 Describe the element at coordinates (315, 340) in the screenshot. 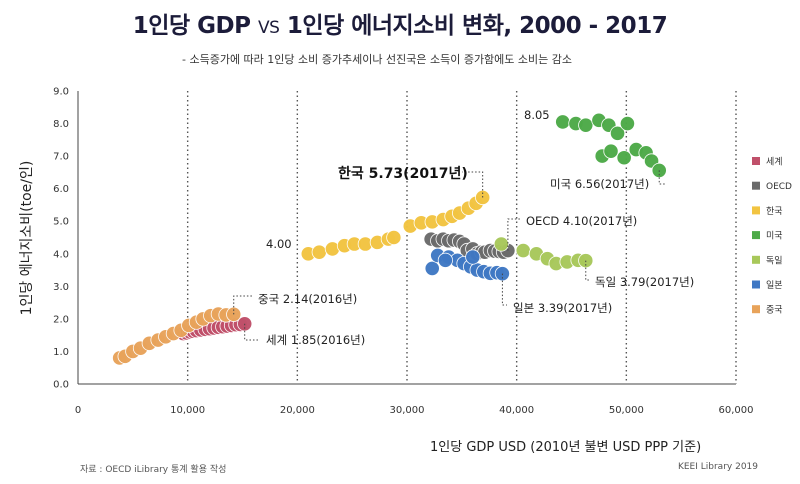

I see `annotation-label-1: 세계 1.85(2016년)` at that location.